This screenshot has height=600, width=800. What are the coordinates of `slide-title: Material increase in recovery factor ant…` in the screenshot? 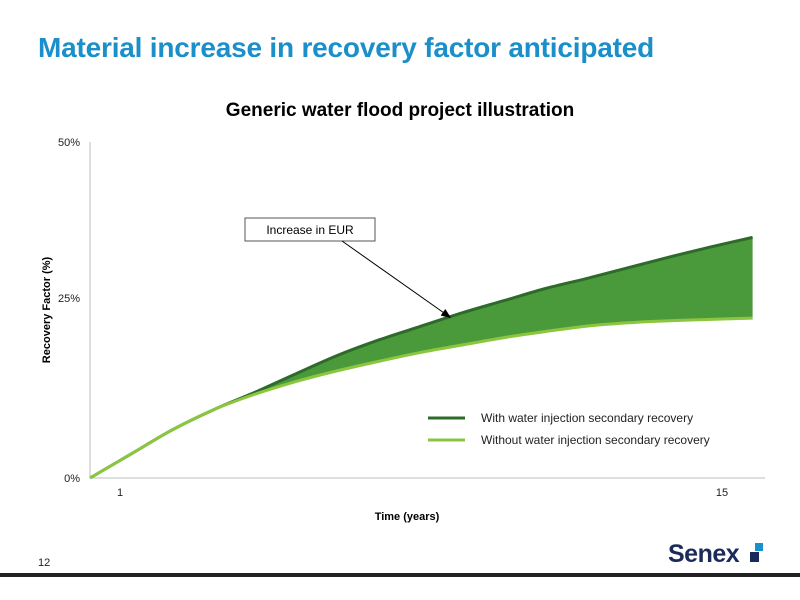 It's located at (346, 47).